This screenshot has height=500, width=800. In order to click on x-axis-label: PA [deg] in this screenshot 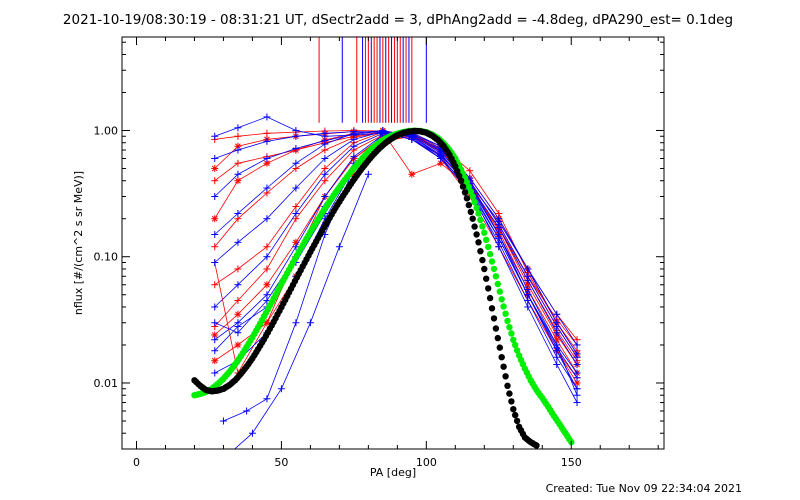, I will do `click(393, 472)`.